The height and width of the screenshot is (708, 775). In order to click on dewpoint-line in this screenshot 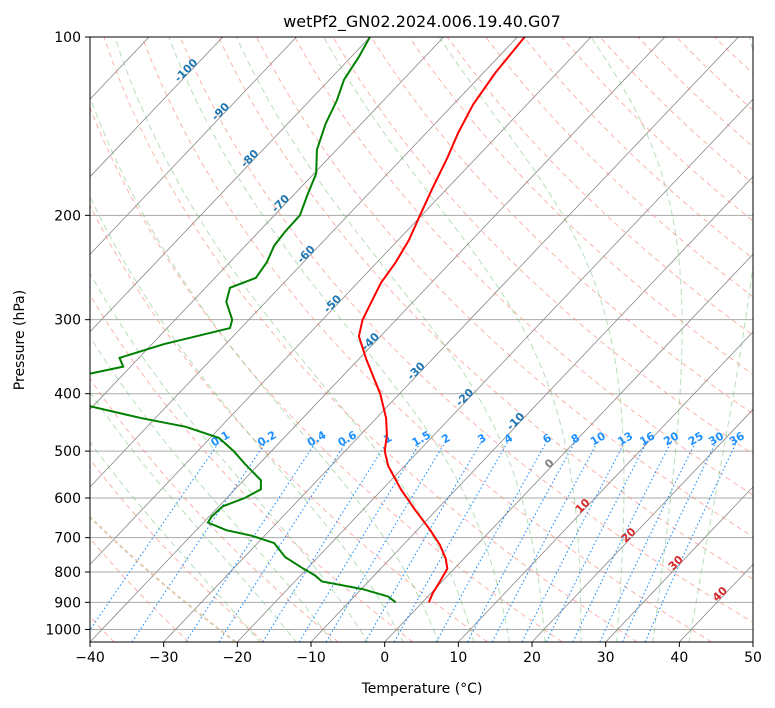, I will do `click(243, 504)`.